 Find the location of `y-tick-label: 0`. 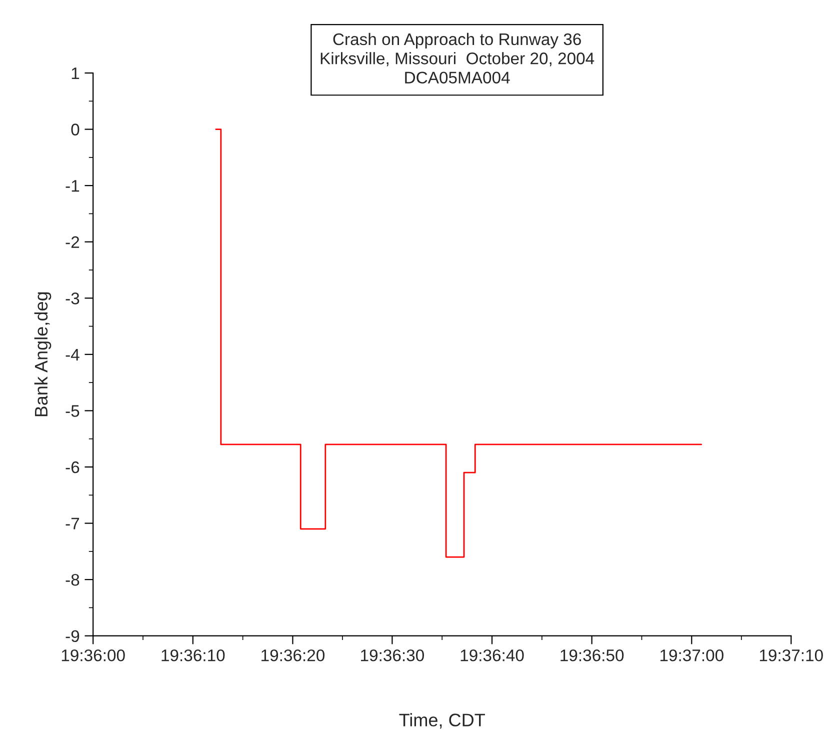

y-tick-label: 0 is located at coordinates (75, 130).